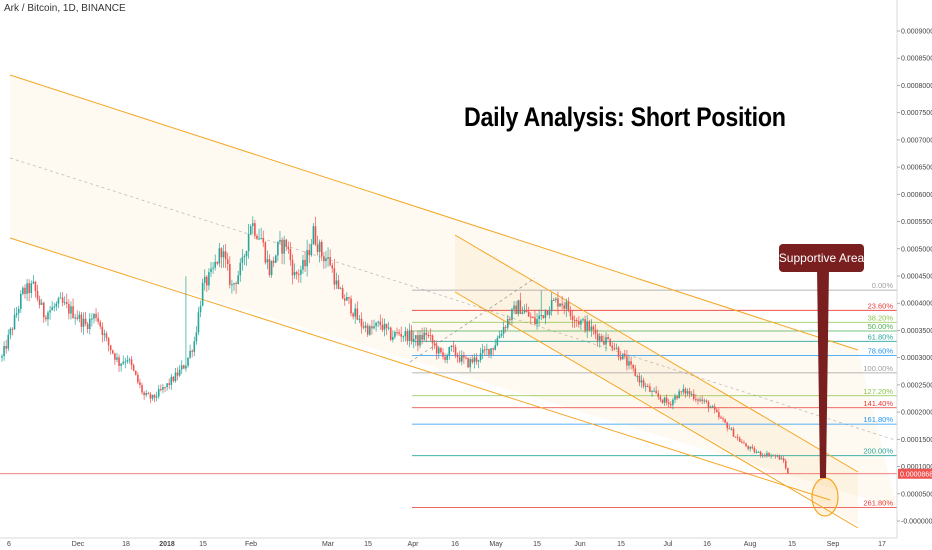  I want to click on price-tick-label: 0.0009000, so click(916, 32).